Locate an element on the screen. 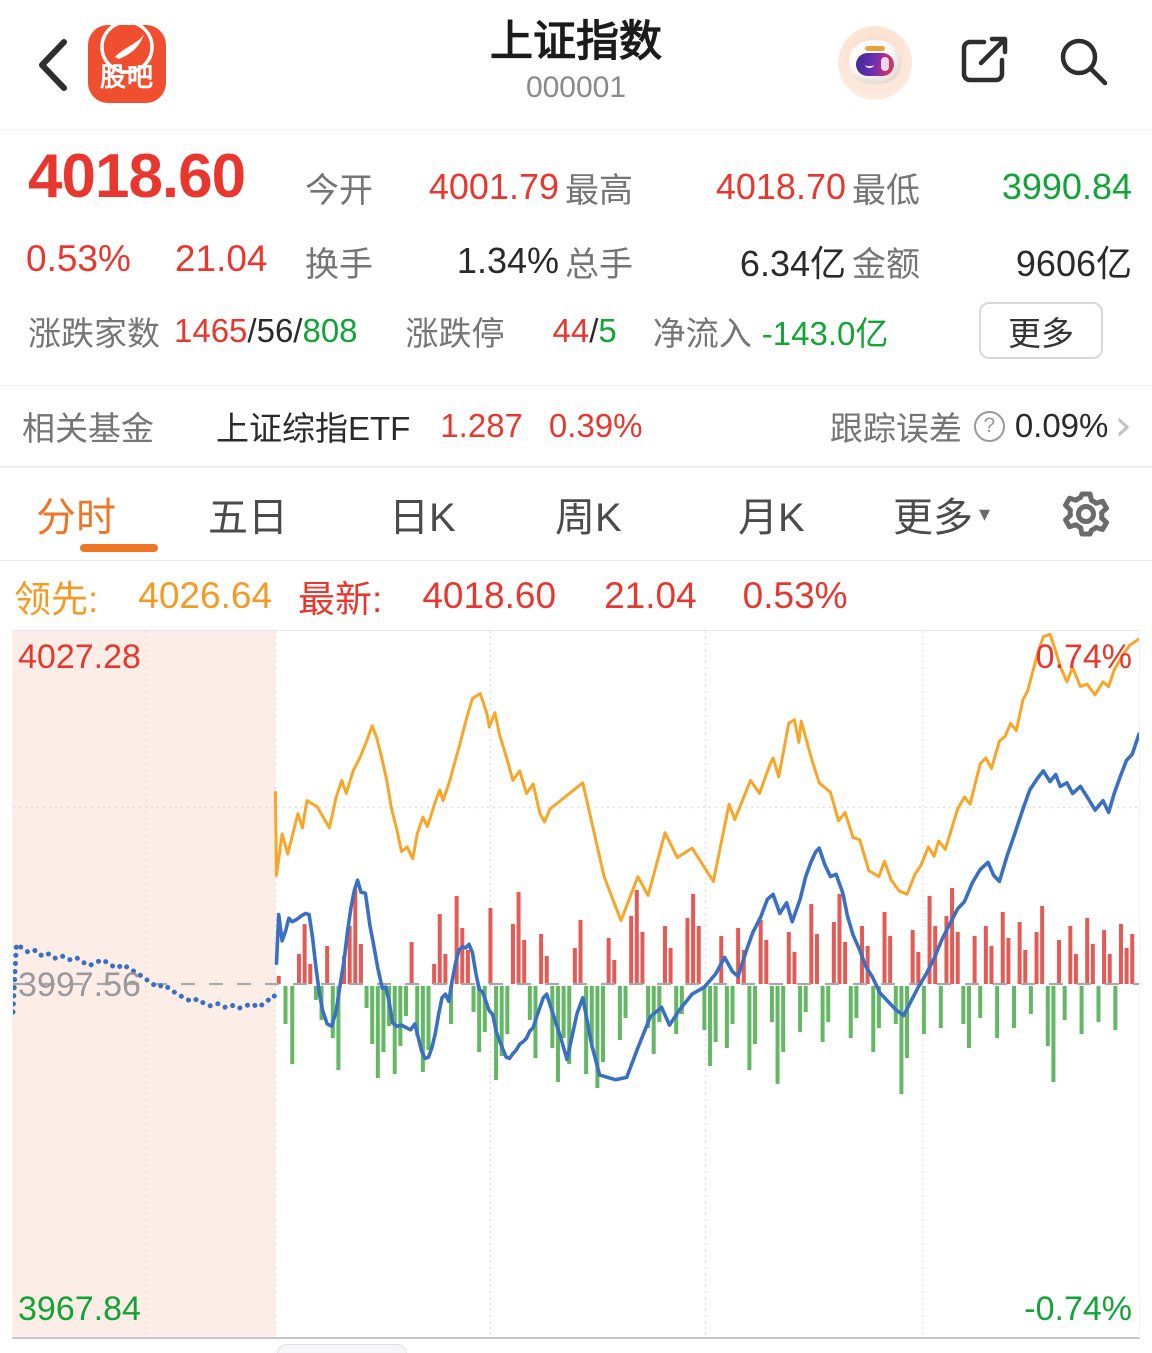 The image size is (1152, 1353). stat-turnover: 换手 1.34% is located at coordinates (432, 262).